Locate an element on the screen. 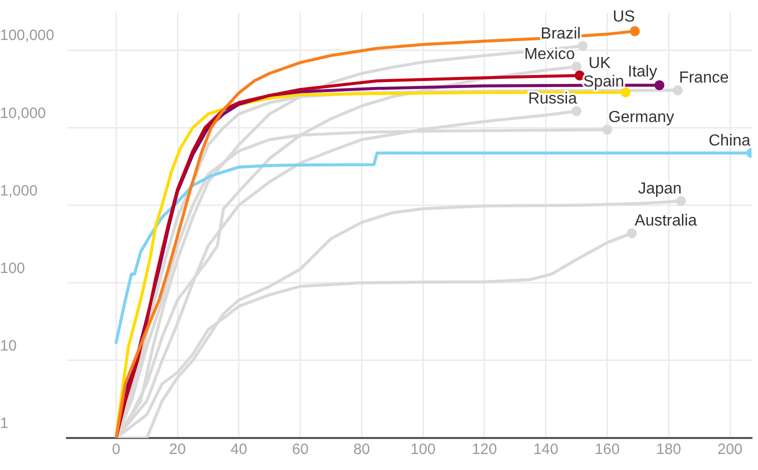 The height and width of the screenshot is (470, 758). x-tick-label: 160 is located at coordinates (607, 449).